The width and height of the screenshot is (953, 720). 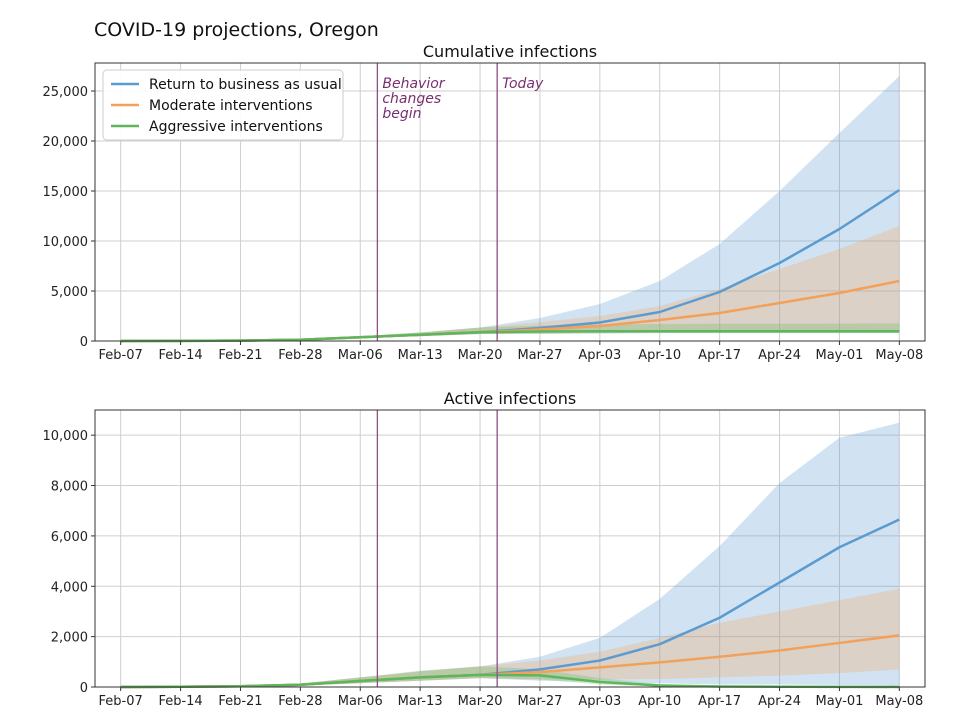 What do you see at coordinates (236, 30) in the screenshot?
I see `figure-title: COVID-19 projections, Oregon` at bounding box center [236, 30].